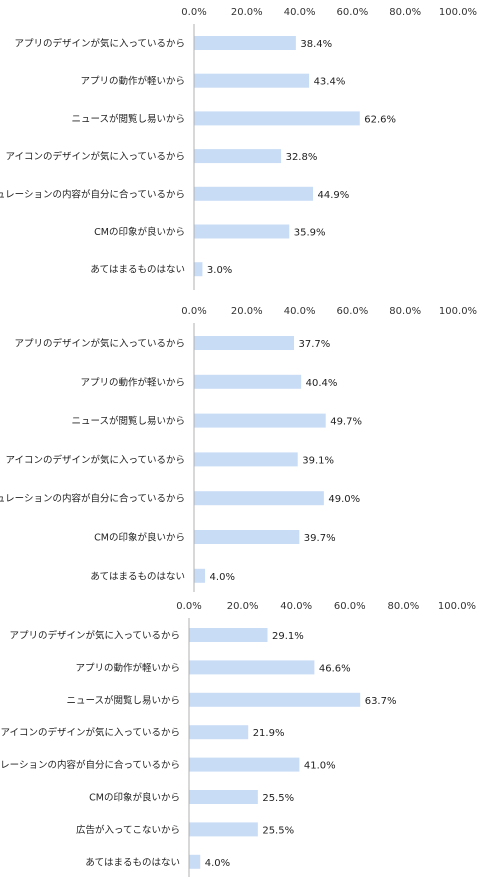 The width and height of the screenshot is (500, 880). I want to click on data-label: 46.6%, so click(335, 668).